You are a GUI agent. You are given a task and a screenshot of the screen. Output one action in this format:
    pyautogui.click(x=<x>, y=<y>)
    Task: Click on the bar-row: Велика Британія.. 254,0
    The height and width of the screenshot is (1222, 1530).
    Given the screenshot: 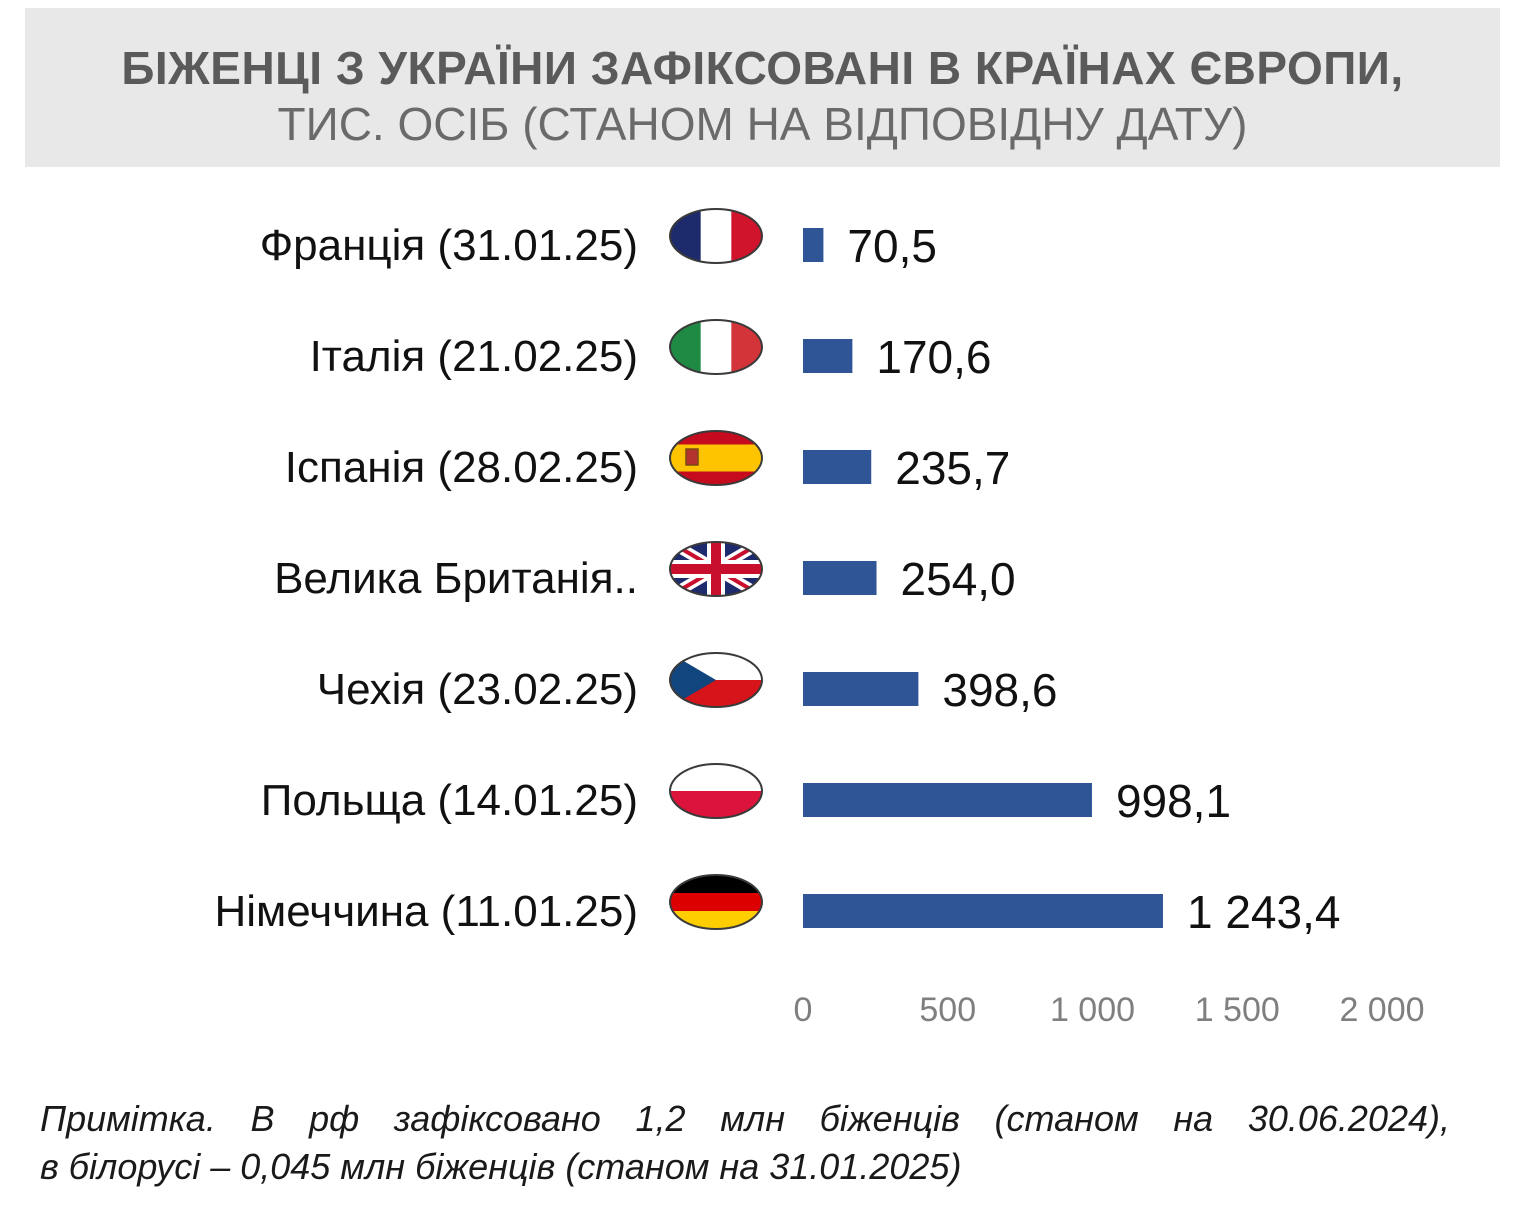 What is the action you would take?
    pyautogui.click(x=645, y=573)
    